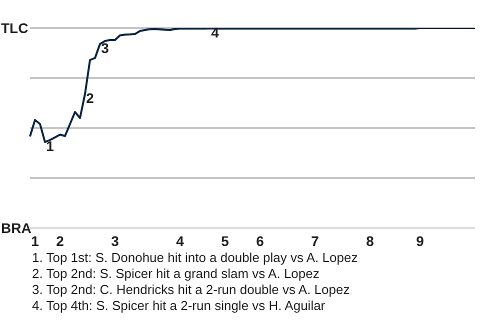 The image size is (480, 320). What do you see at coordinates (180, 240) in the screenshot?
I see `x-tick-label: 4` at bounding box center [180, 240].